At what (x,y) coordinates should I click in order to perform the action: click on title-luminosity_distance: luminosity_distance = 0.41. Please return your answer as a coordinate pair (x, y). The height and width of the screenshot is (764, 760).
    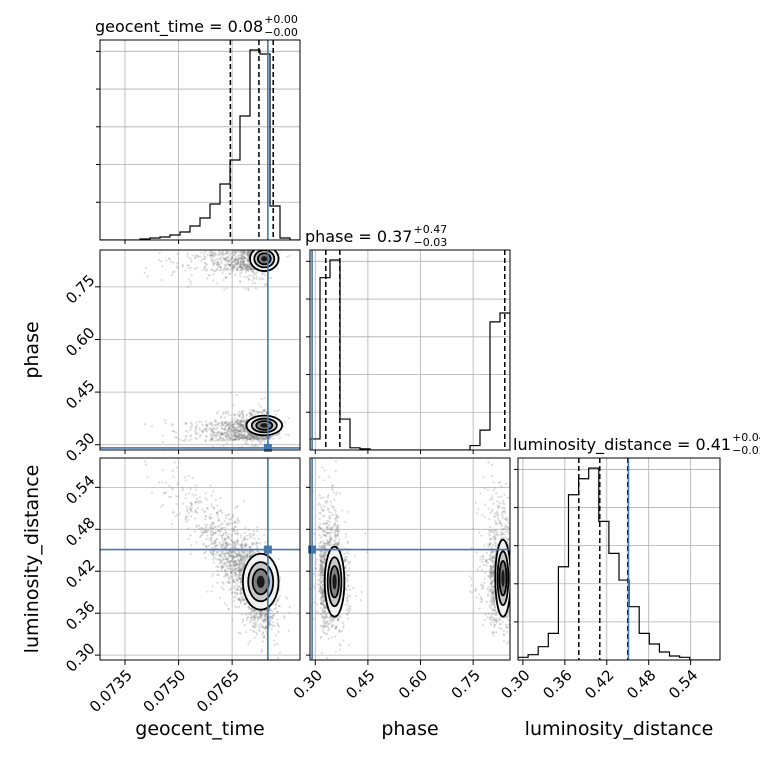
    Looking at the image, I should click on (622, 445).